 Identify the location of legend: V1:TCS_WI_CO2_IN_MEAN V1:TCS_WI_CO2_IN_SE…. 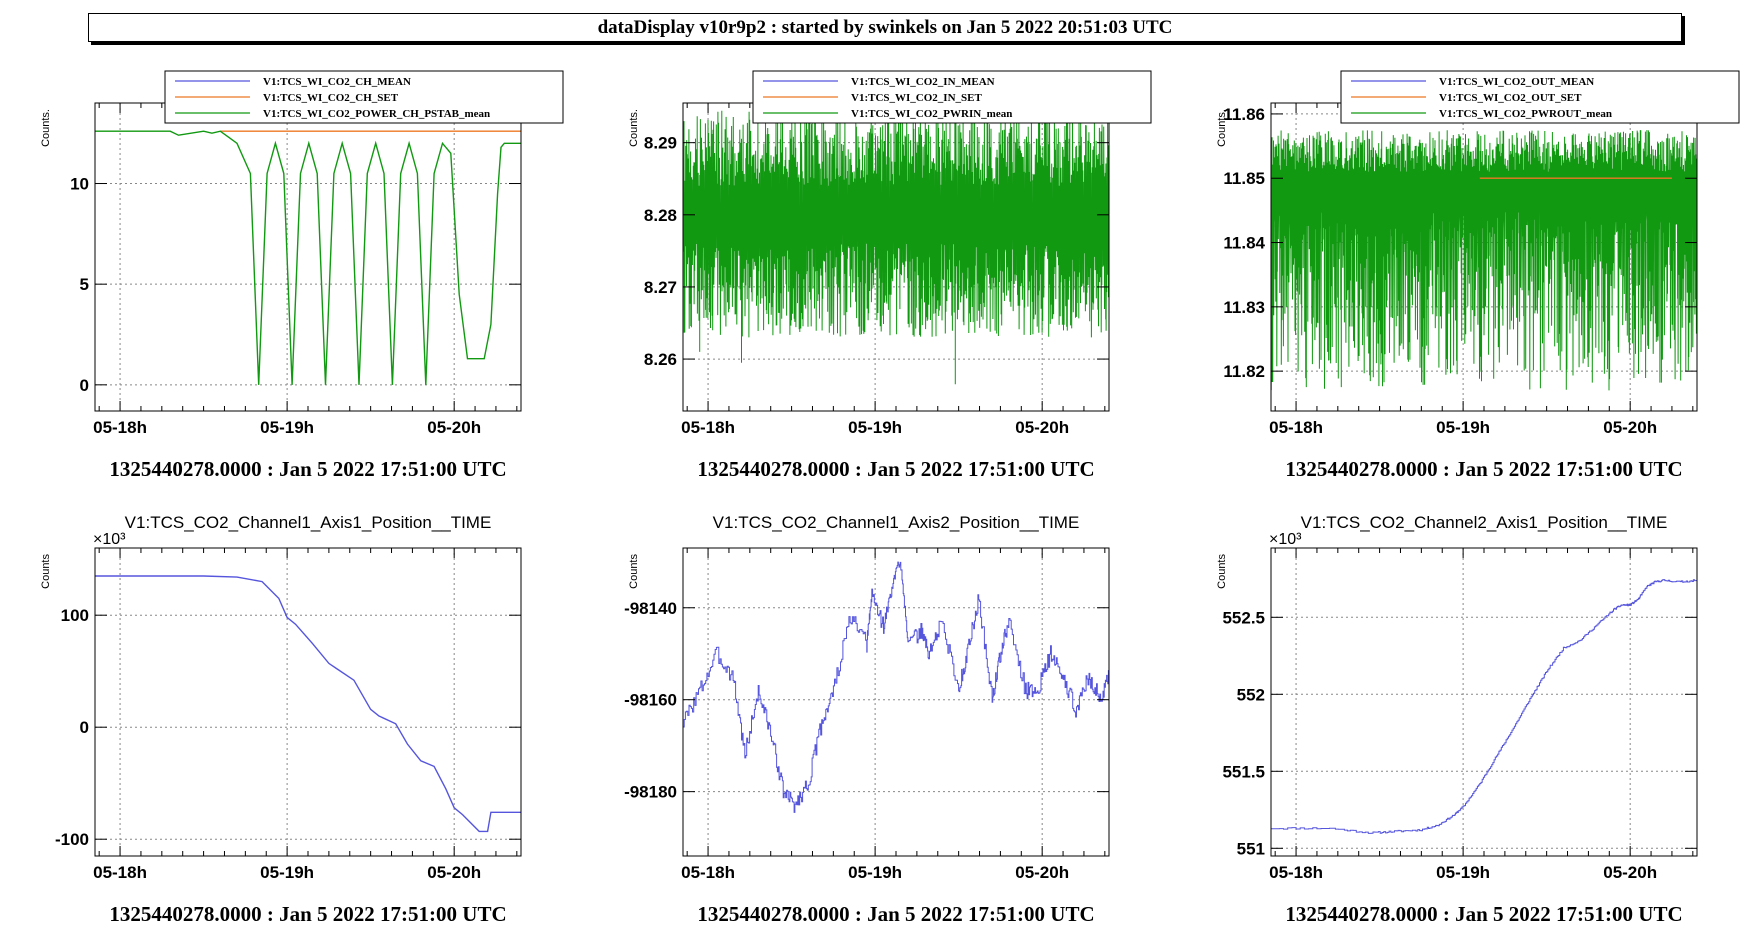
(952, 97).